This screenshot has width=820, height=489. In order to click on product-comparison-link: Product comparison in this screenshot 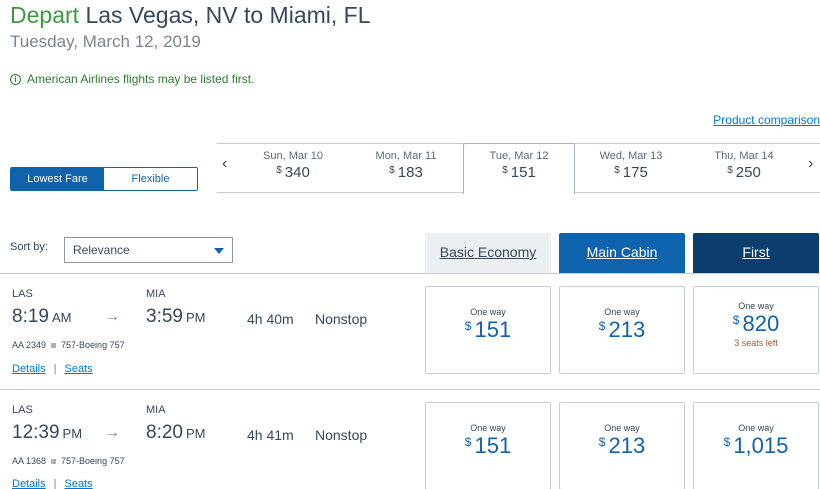, I will do `click(766, 120)`.